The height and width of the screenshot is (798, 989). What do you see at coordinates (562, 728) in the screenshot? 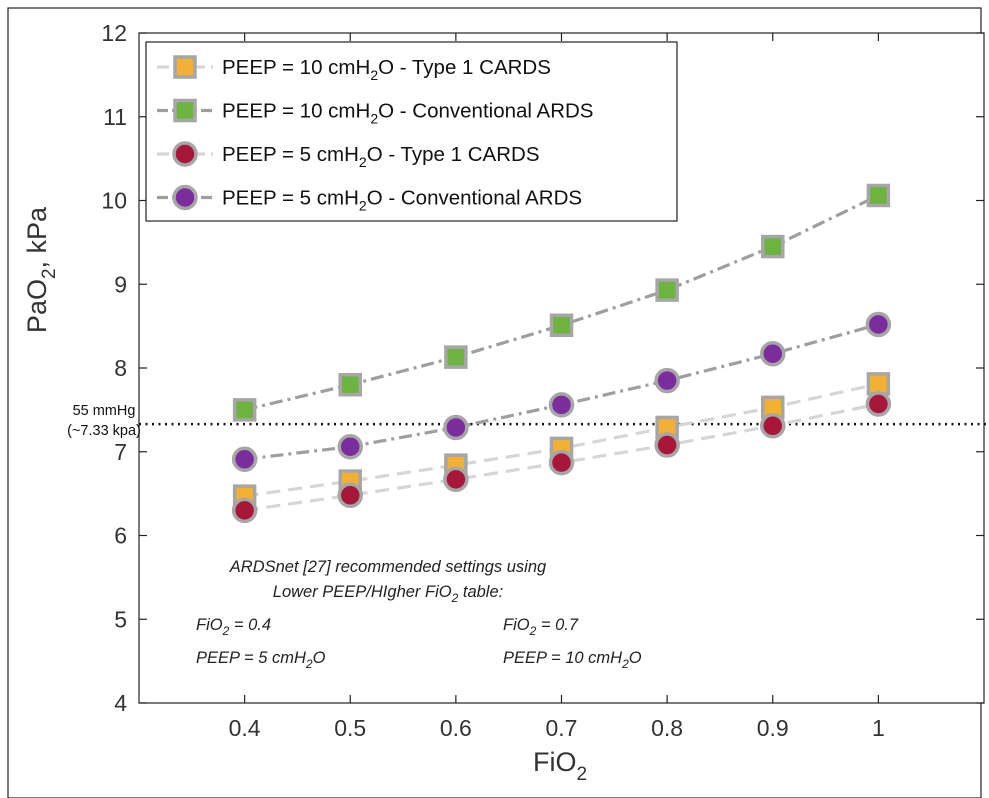
I see `x-tick-label: 0.7` at bounding box center [562, 728].